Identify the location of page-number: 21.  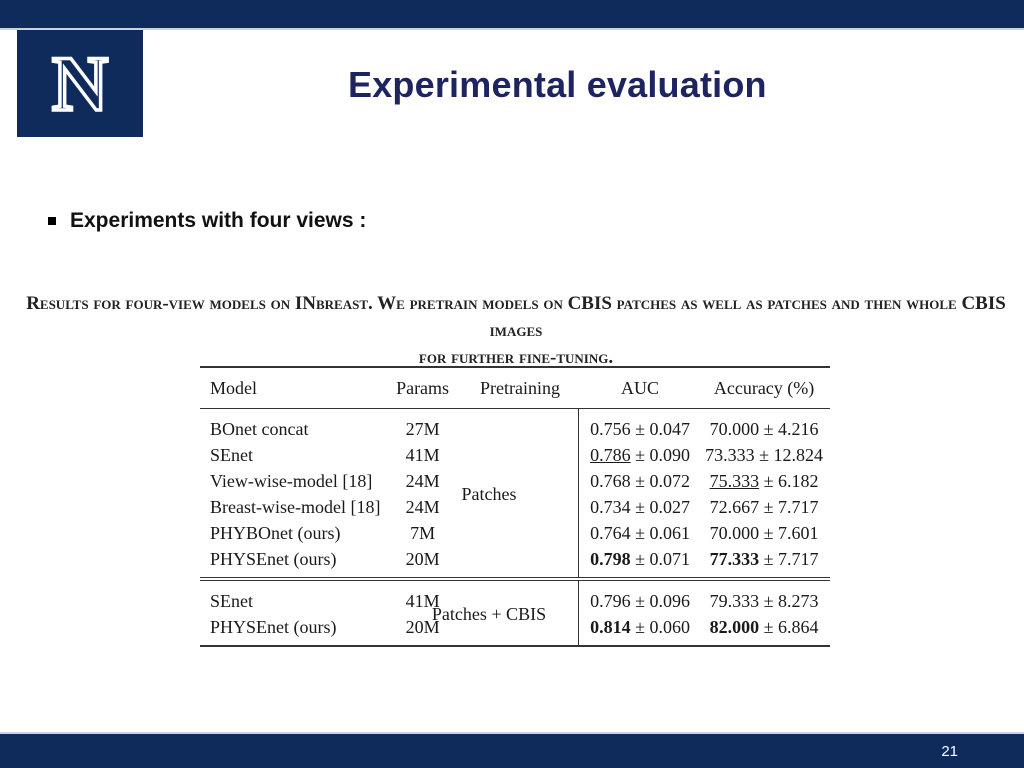
(949, 751).